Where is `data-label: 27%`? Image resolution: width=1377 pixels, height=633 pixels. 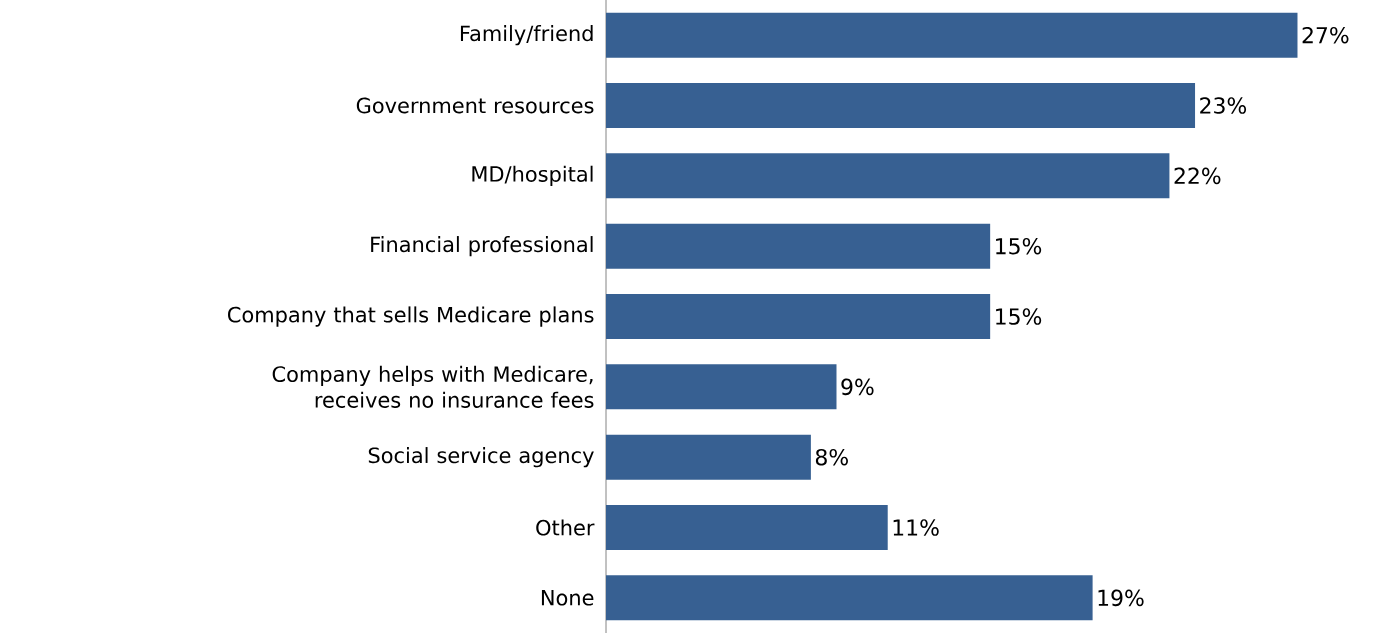
data-label: 27% is located at coordinates (1325, 35).